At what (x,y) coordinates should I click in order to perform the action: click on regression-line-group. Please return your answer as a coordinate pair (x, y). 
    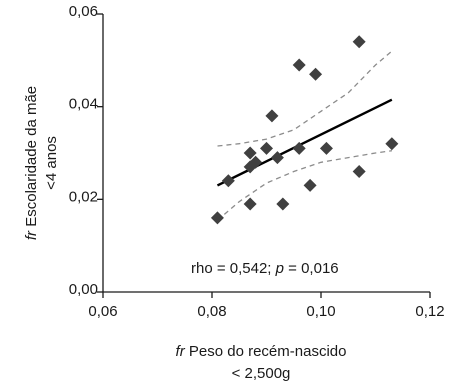
    Looking at the image, I should click on (304, 142).